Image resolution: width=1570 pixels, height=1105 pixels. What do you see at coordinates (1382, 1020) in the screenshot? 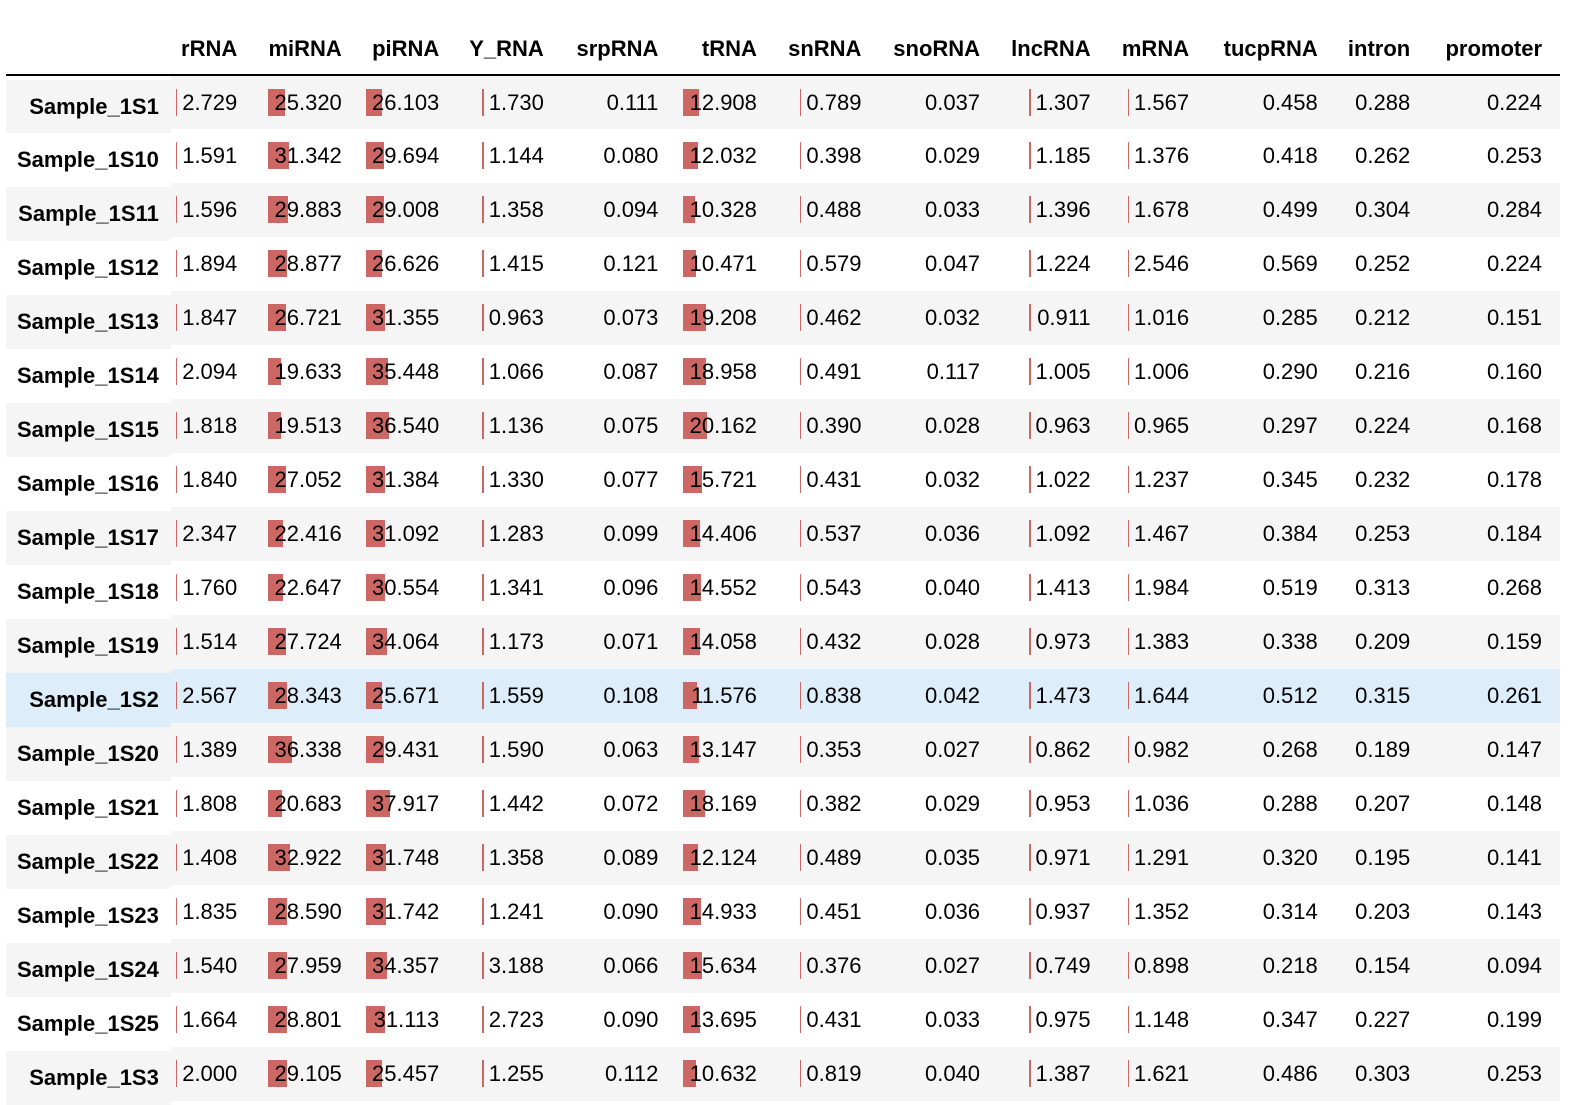
I see `cell-intron: 0.227` at bounding box center [1382, 1020].